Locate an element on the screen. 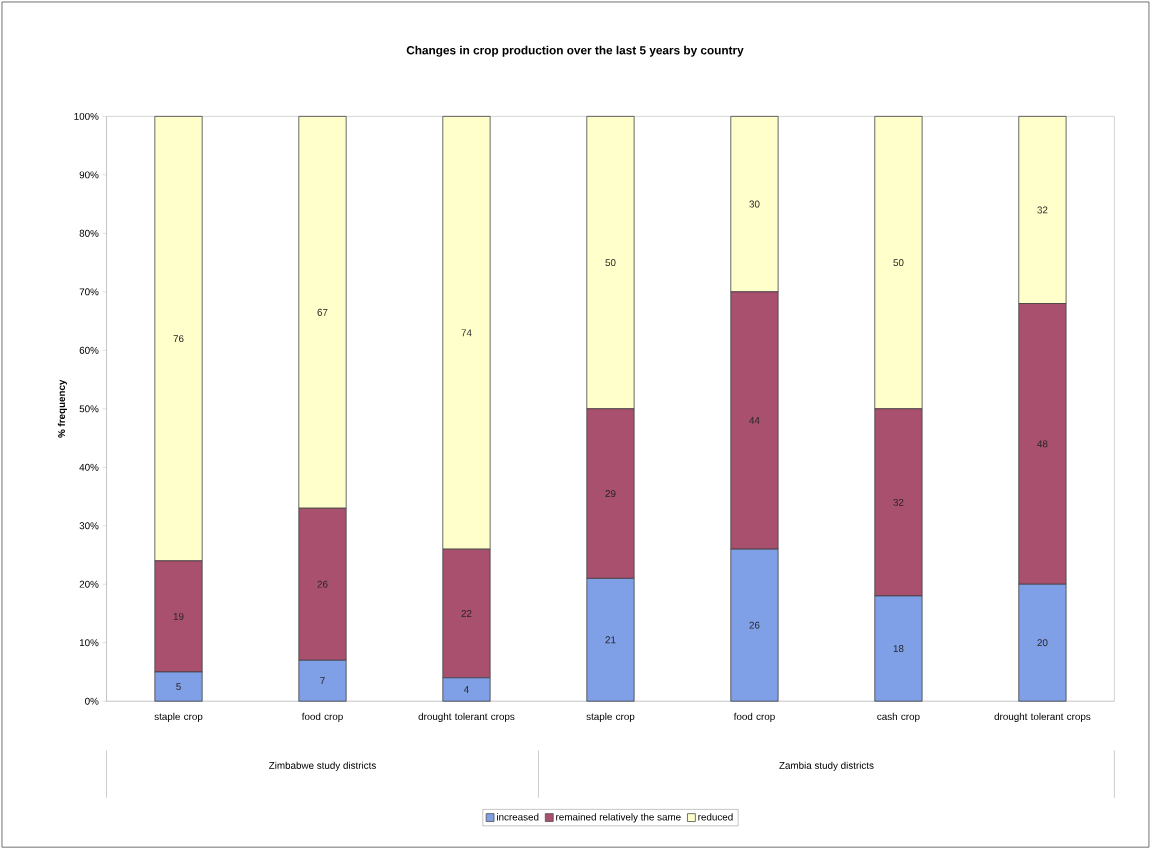 This screenshot has width=1167, height=849. legend-label: remained relatively the same is located at coordinates (618, 818).